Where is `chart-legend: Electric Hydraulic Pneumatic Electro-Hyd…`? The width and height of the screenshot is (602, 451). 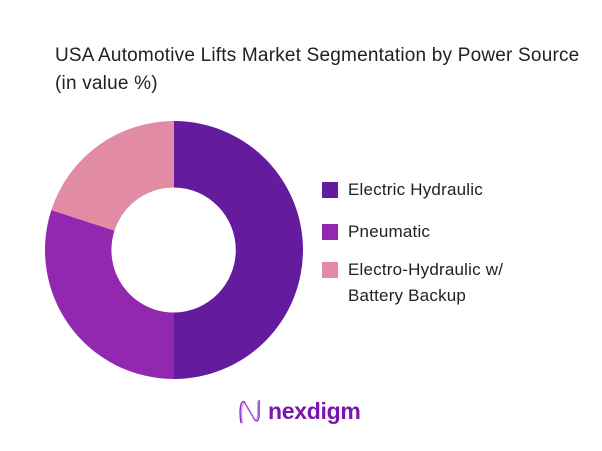
chart-legend: Electric Hydraulic Pneumatic Electro-Hyd… is located at coordinates (412, 243).